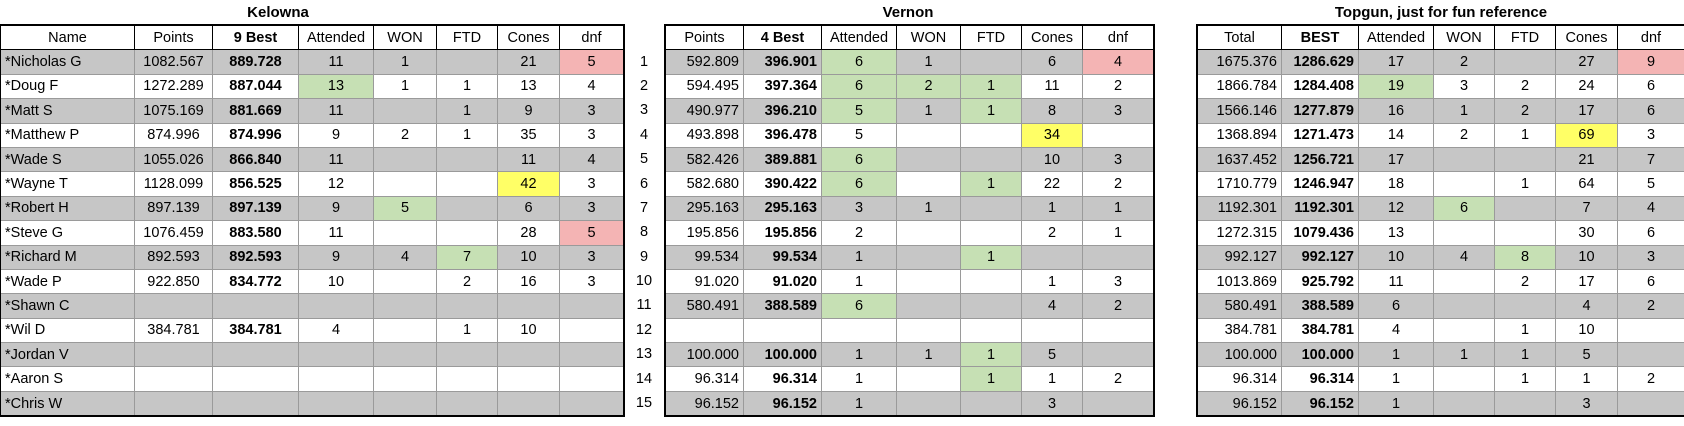 The width and height of the screenshot is (1684, 426). What do you see at coordinates (704, 135) in the screenshot?
I see `table-cell: 493.898` at bounding box center [704, 135].